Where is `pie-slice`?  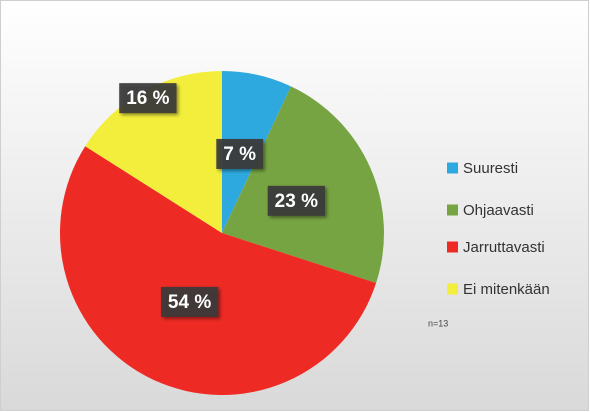
pie-slice is located at coordinates (303, 185).